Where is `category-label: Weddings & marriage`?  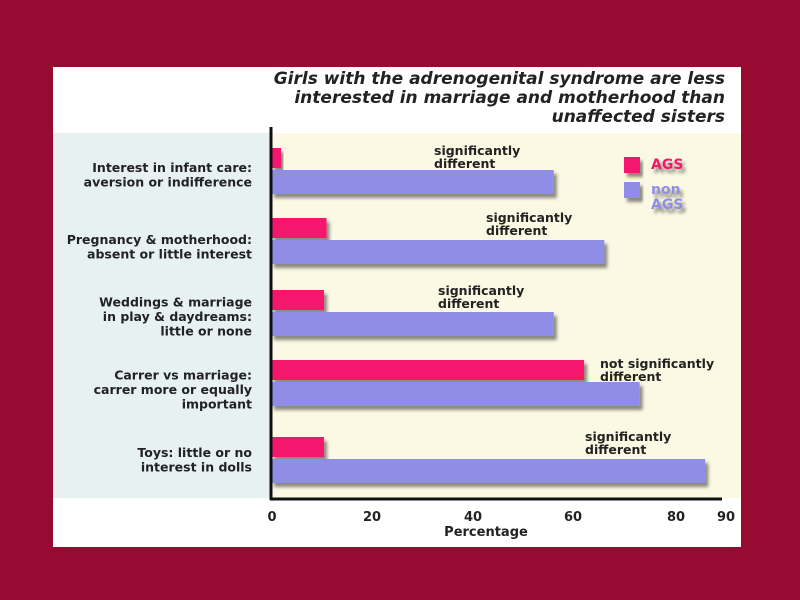
category-label: Weddings & marriage is located at coordinates (175, 302).